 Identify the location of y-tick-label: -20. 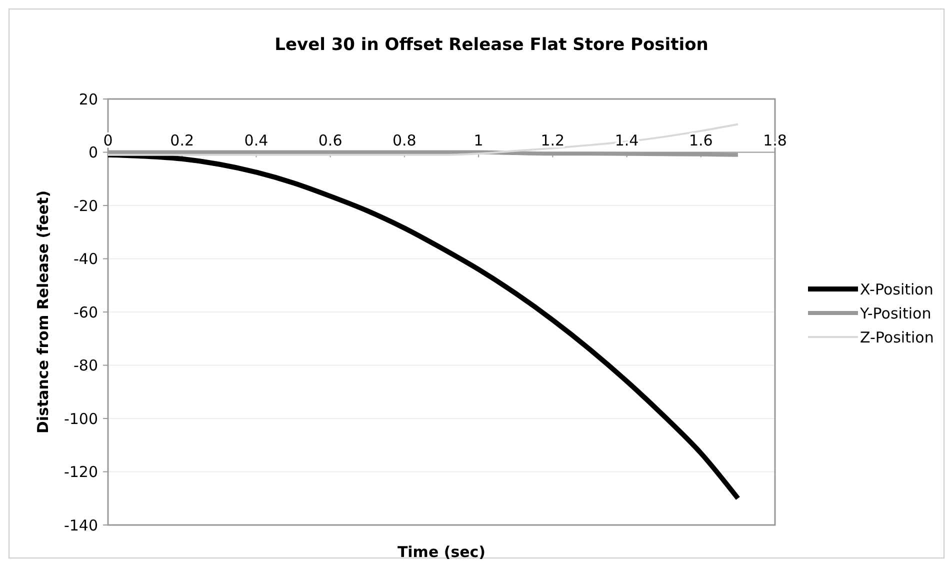
(86, 205).